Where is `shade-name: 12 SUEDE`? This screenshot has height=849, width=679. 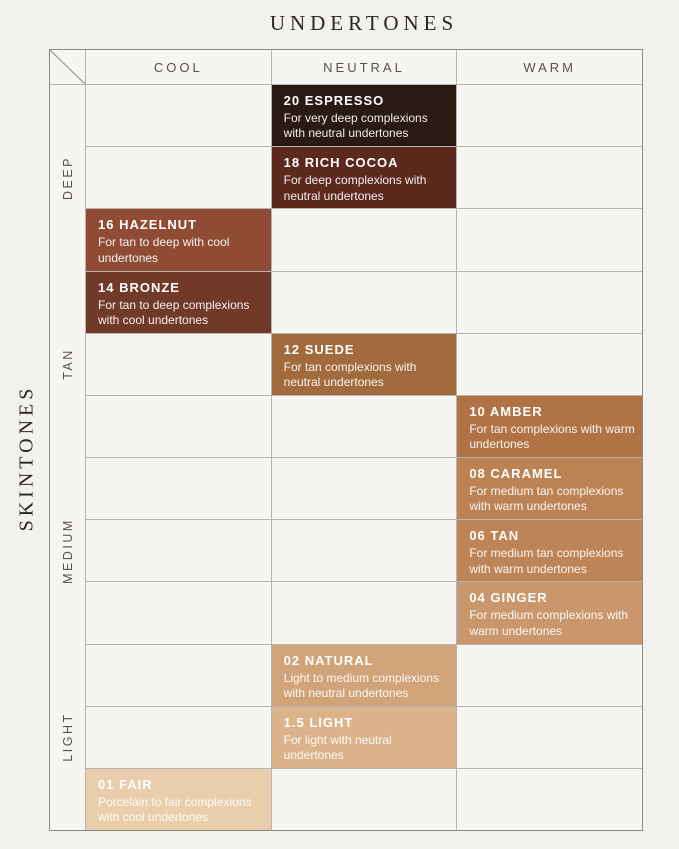 shade-name: 12 SUEDE is located at coordinates (319, 349).